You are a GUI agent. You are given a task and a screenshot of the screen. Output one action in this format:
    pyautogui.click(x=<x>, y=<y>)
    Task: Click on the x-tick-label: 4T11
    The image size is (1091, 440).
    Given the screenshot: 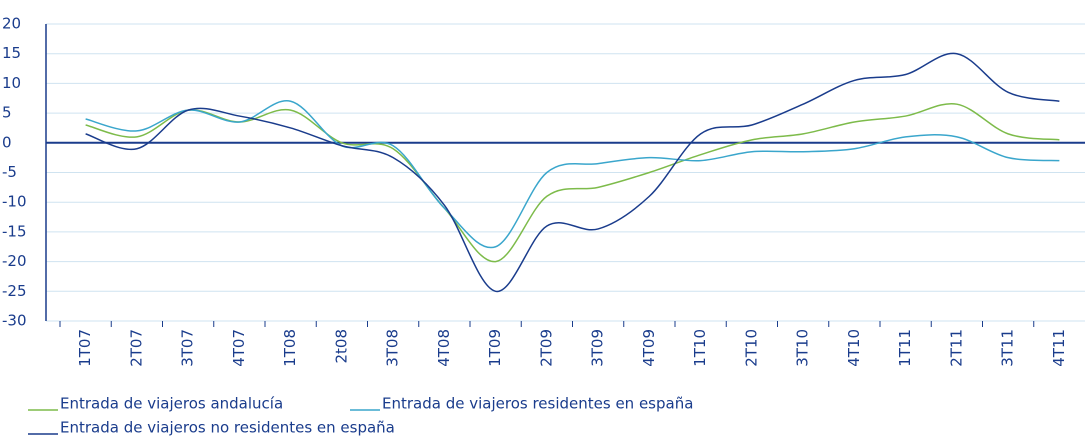 What is the action you would take?
    pyautogui.click(x=1059, y=348)
    